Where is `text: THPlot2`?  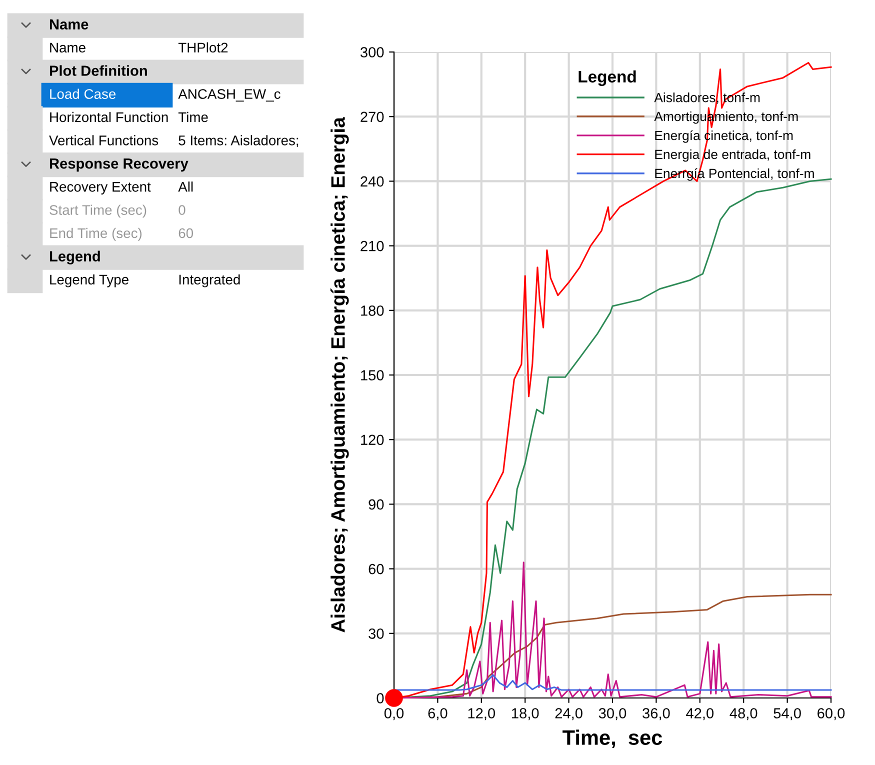 text: THPlot2 is located at coordinates (203, 47).